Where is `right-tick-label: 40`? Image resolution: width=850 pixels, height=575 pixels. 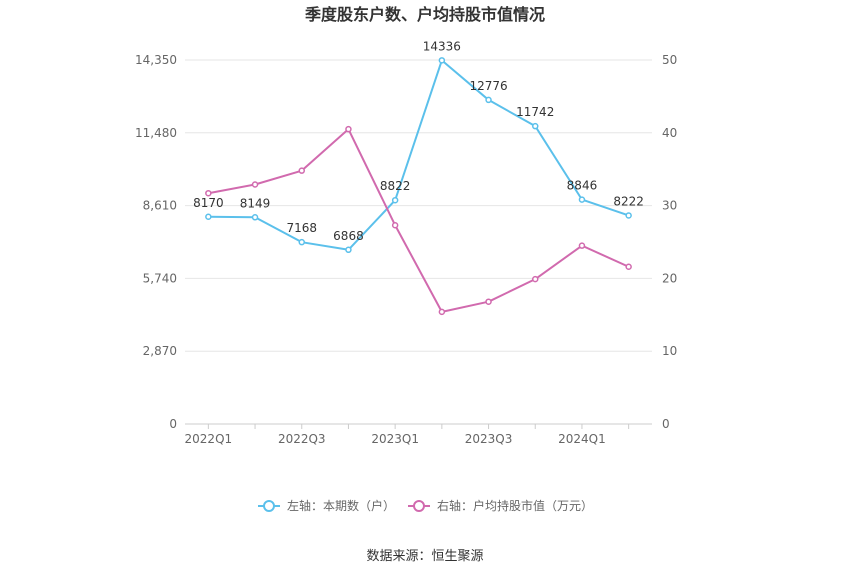
right-tick-label: 40 is located at coordinates (669, 133).